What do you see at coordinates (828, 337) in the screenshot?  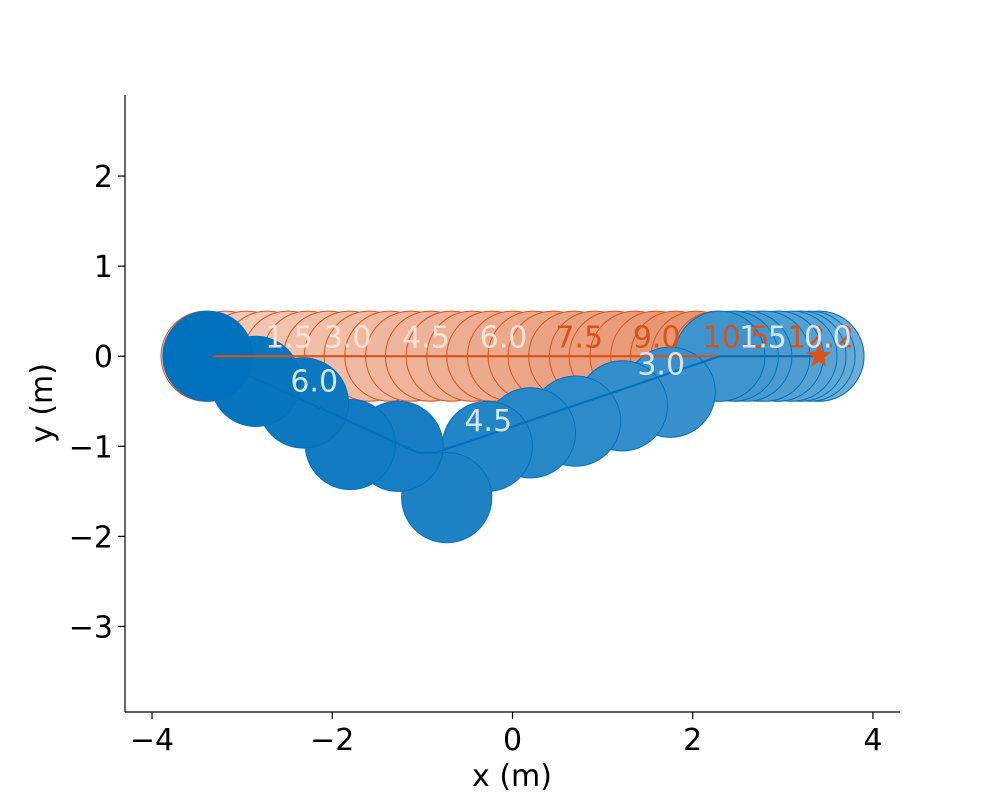 I see `agent-blue-time-label: 0.0` at bounding box center [828, 337].